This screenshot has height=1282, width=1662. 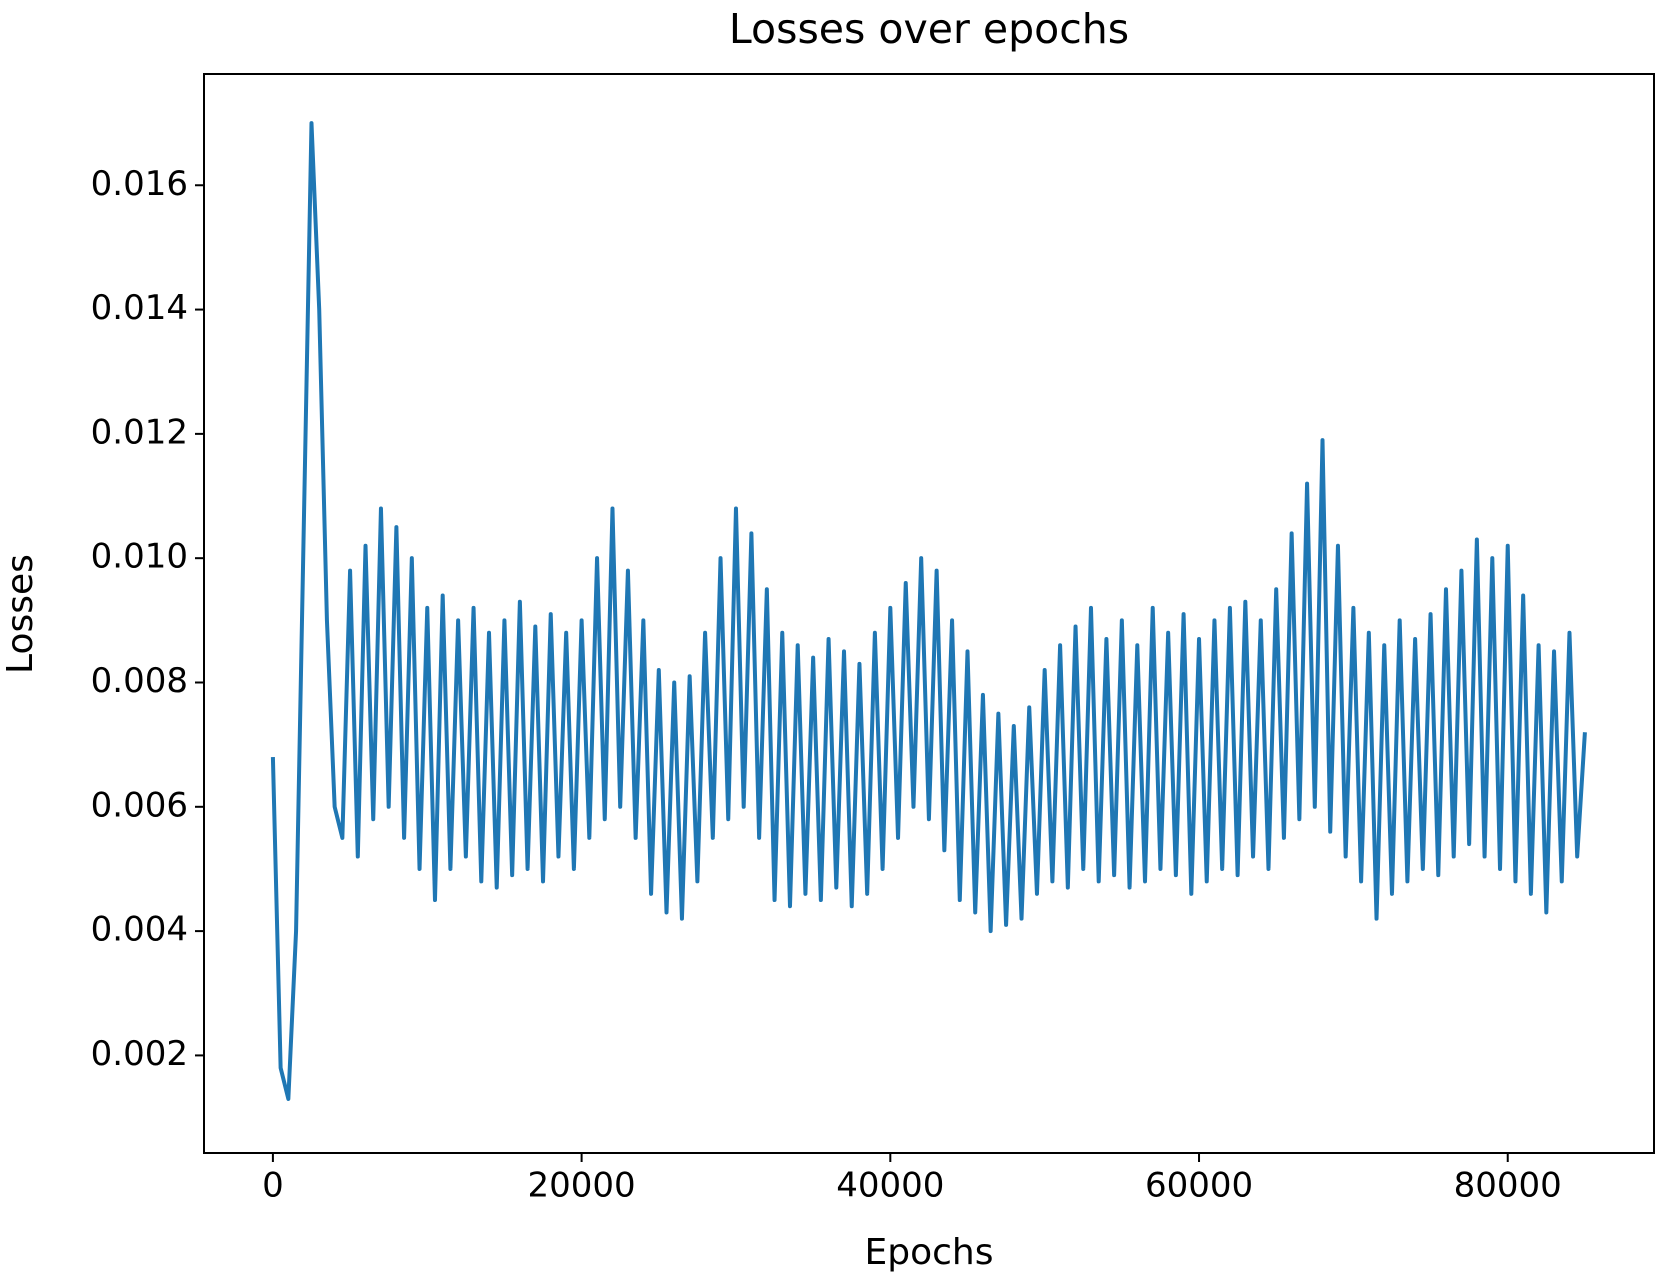 I want to click on x-tick-label: 20000, so click(x=582, y=1186).